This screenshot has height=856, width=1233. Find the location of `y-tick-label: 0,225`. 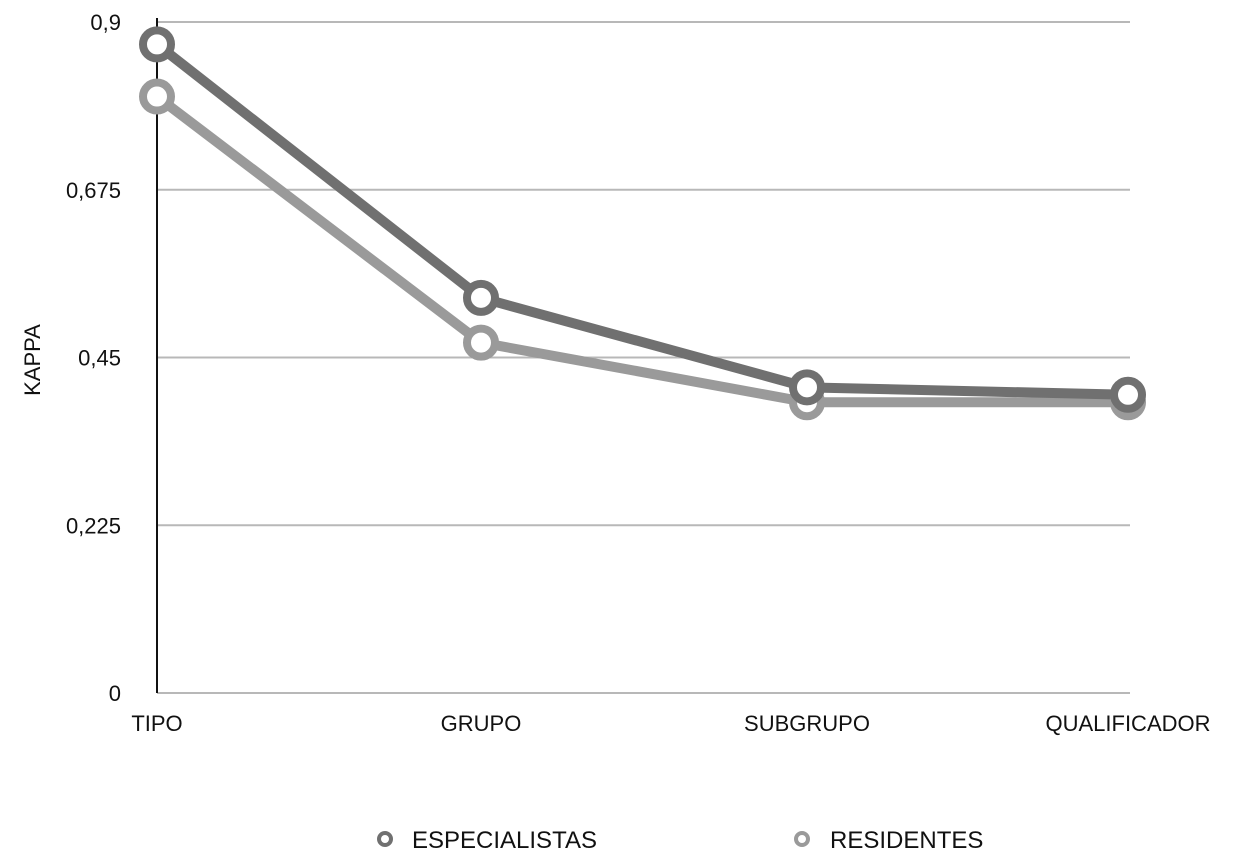

y-tick-label: 0,225 is located at coordinates (93, 525).